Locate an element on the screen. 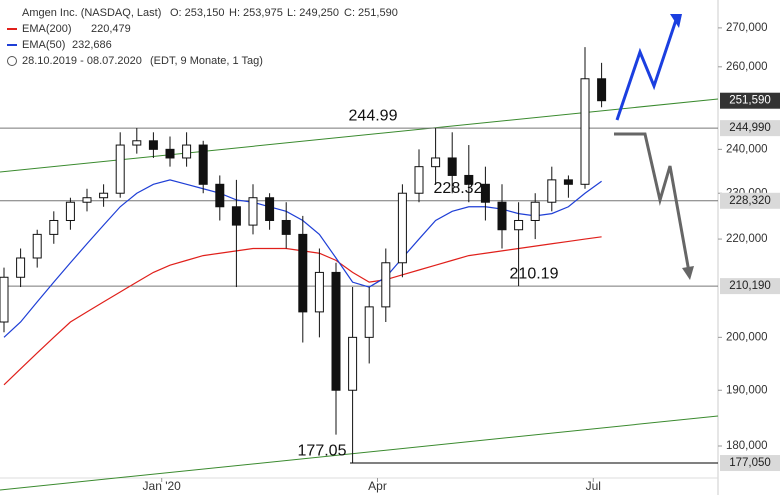  x-tick-label: Jul is located at coordinates (593, 486).